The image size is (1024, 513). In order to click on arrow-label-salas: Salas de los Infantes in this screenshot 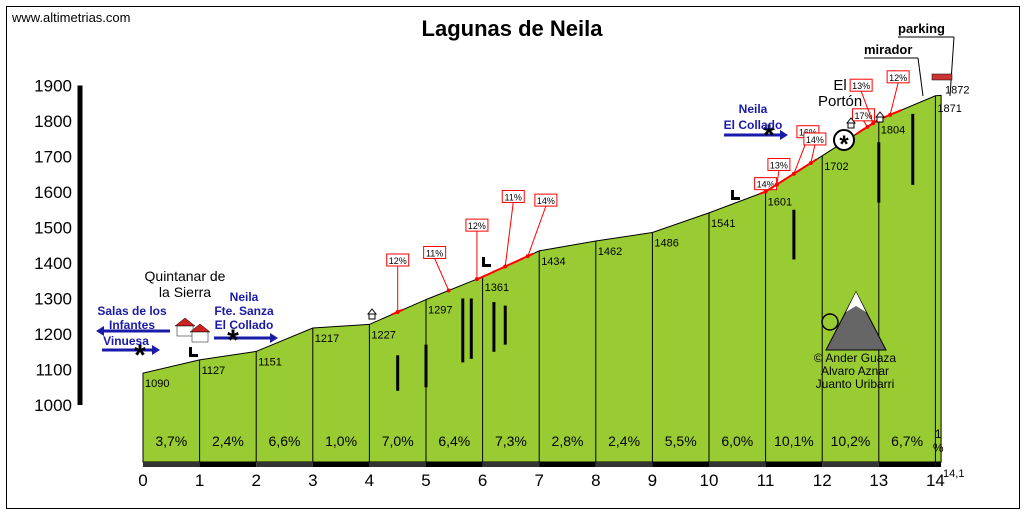, I will do `click(132, 318)`.